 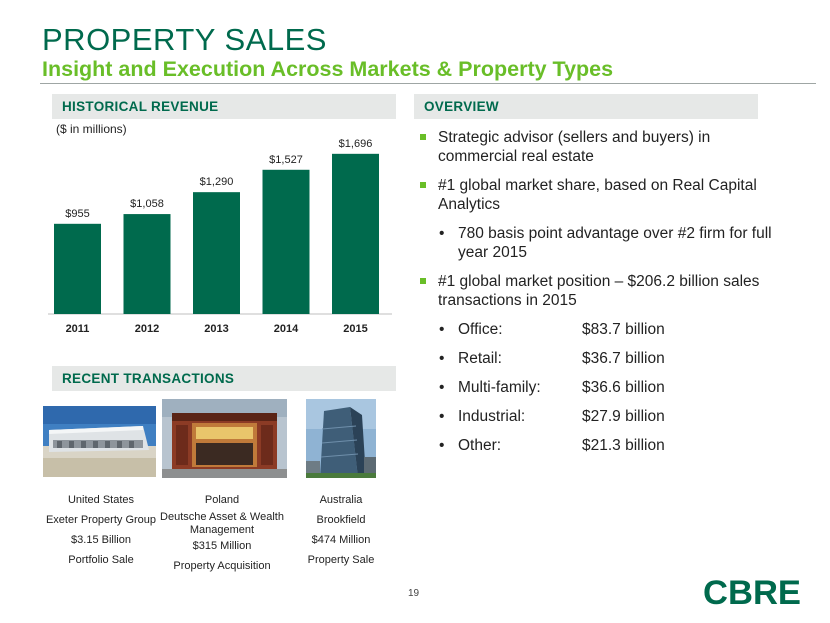 I want to click on tx-amount: $3.15 Billion, so click(x=101, y=540).